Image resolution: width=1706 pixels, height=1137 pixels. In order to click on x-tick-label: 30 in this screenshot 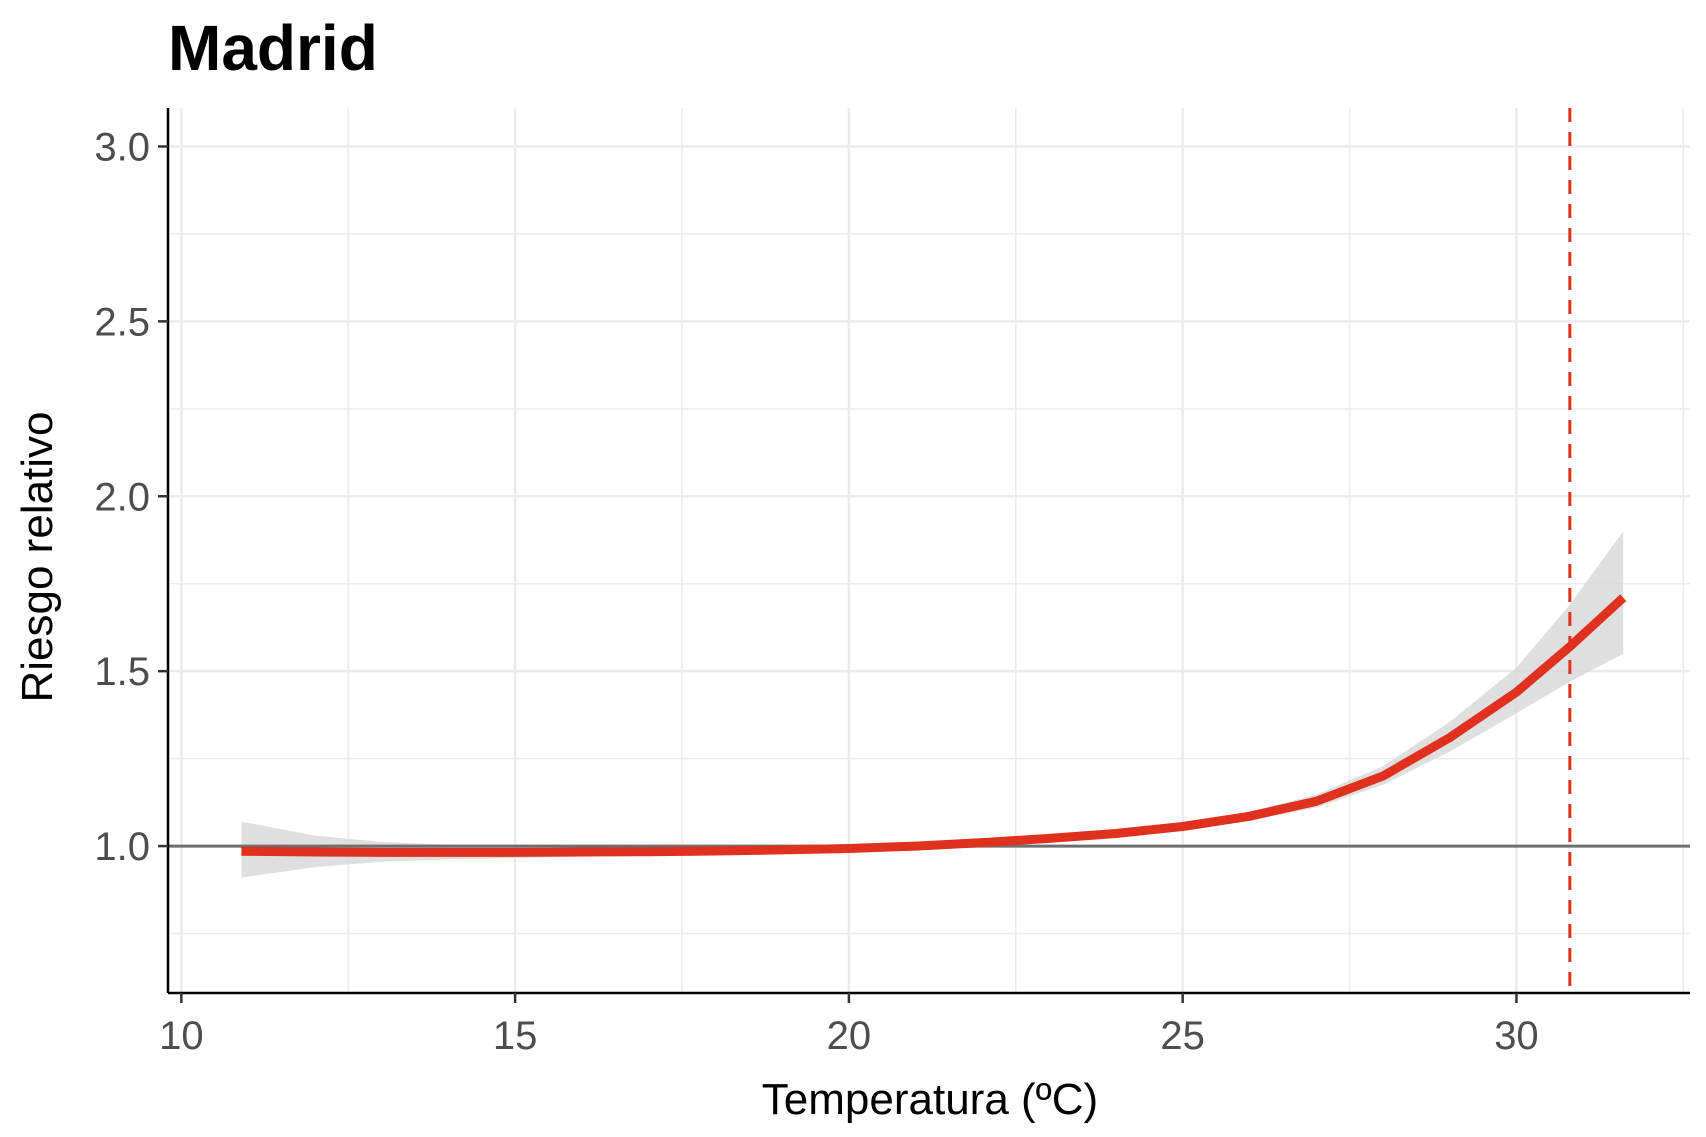, I will do `click(1516, 1036)`.